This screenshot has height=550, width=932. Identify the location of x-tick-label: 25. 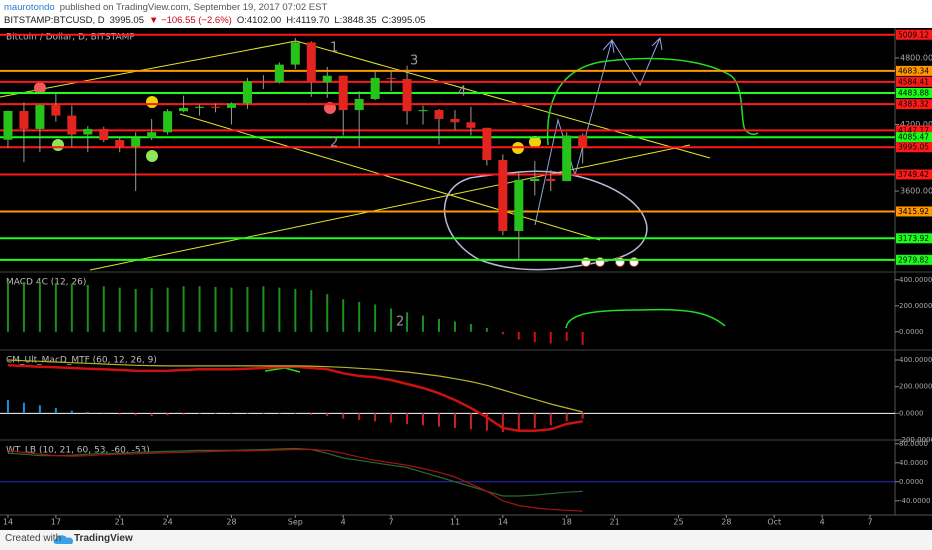
(678, 522).